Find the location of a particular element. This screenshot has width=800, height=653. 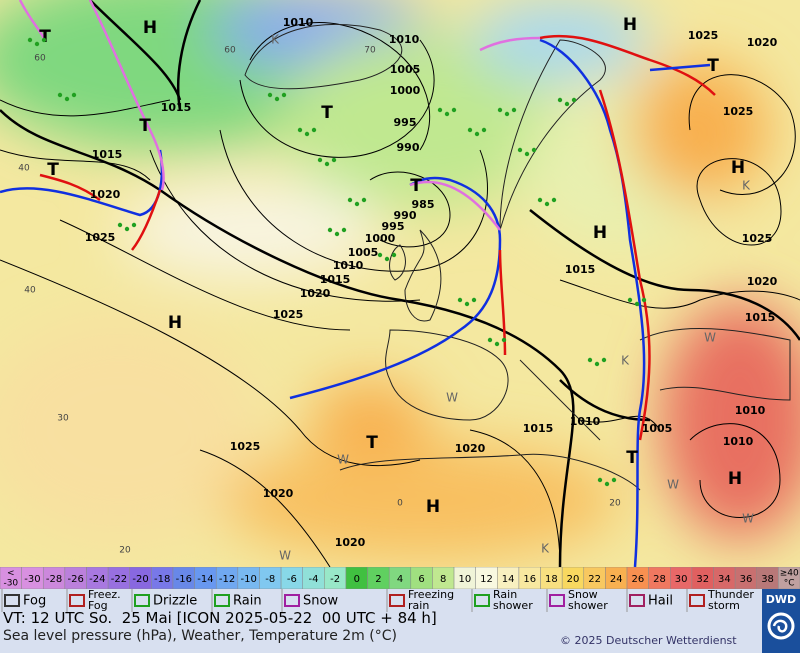

legend-label: rain is located at coordinates (418, 605).